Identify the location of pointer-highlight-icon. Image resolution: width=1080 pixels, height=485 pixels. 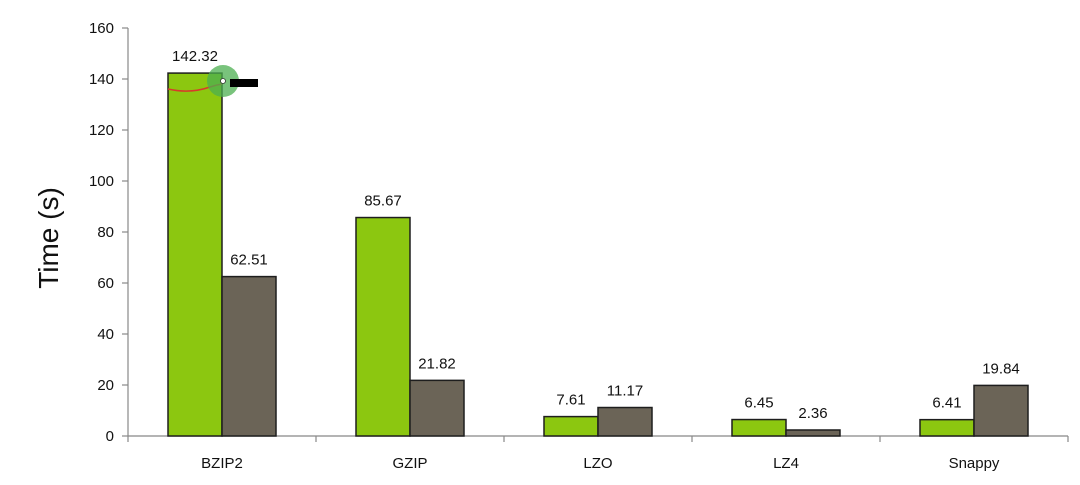
(212, 81).